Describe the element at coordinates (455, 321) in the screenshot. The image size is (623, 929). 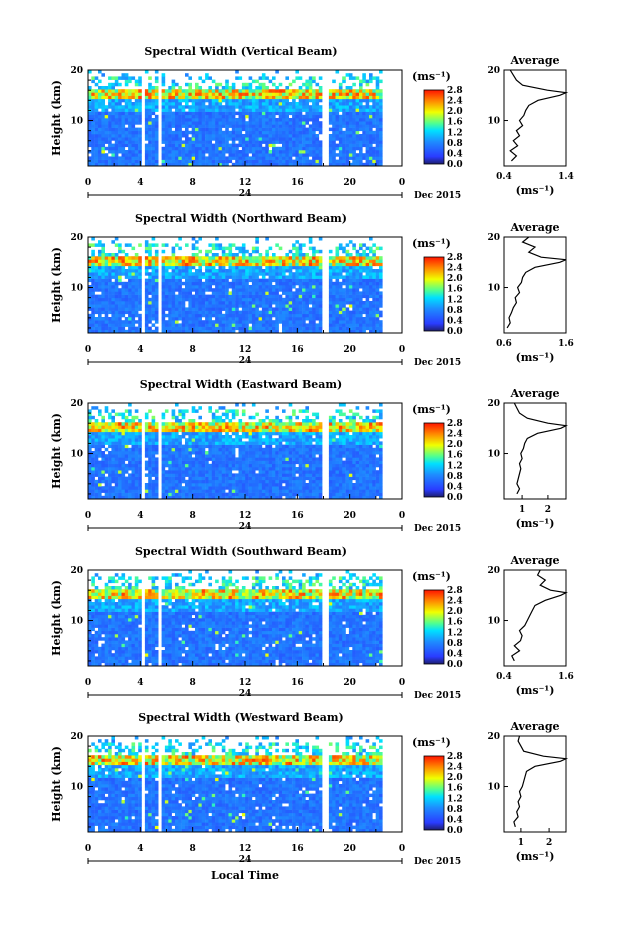
I see `colorbar-tick-label: 0.4` at that location.